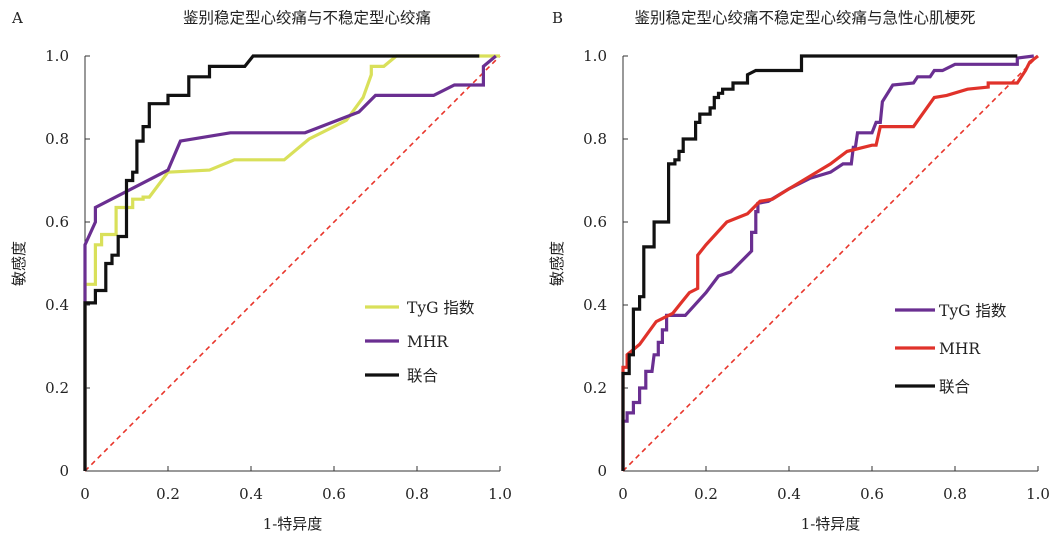 This screenshot has height=539, width=1054. What do you see at coordinates (17, 18) in the screenshot?
I see `panel-letter: A` at bounding box center [17, 18].